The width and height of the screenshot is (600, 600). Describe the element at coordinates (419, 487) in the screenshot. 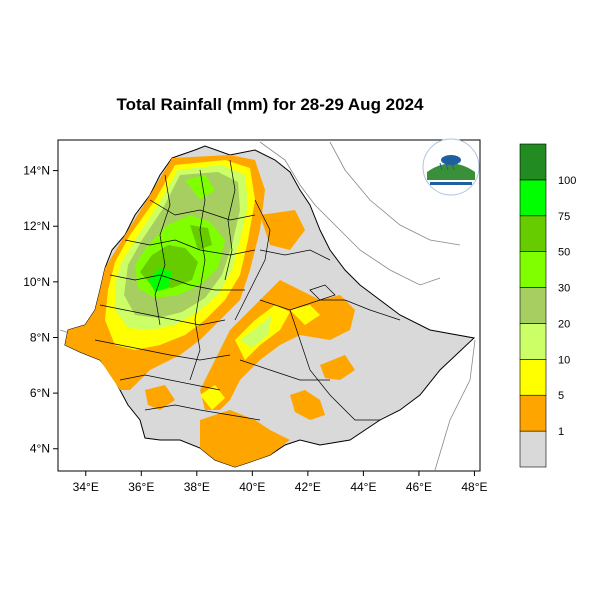

I see `x-tick-label: 46°E` at that location.